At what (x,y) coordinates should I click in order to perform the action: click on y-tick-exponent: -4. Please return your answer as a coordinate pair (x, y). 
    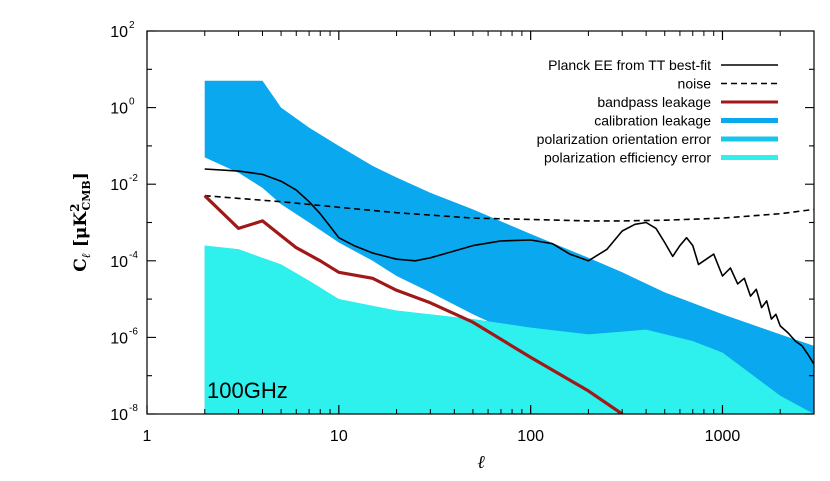
    Looking at the image, I should click on (133, 255).